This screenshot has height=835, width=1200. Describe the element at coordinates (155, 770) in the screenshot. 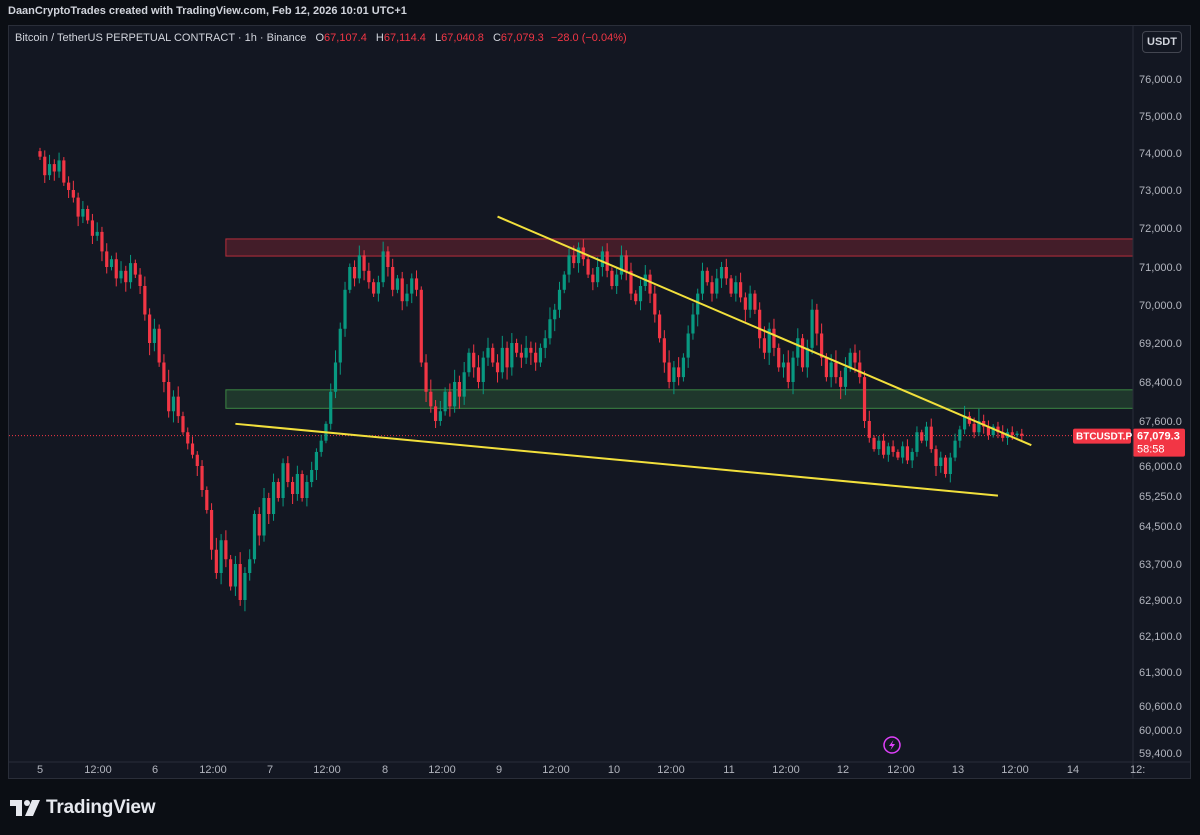

I see `time-tick-label: 6` at that location.